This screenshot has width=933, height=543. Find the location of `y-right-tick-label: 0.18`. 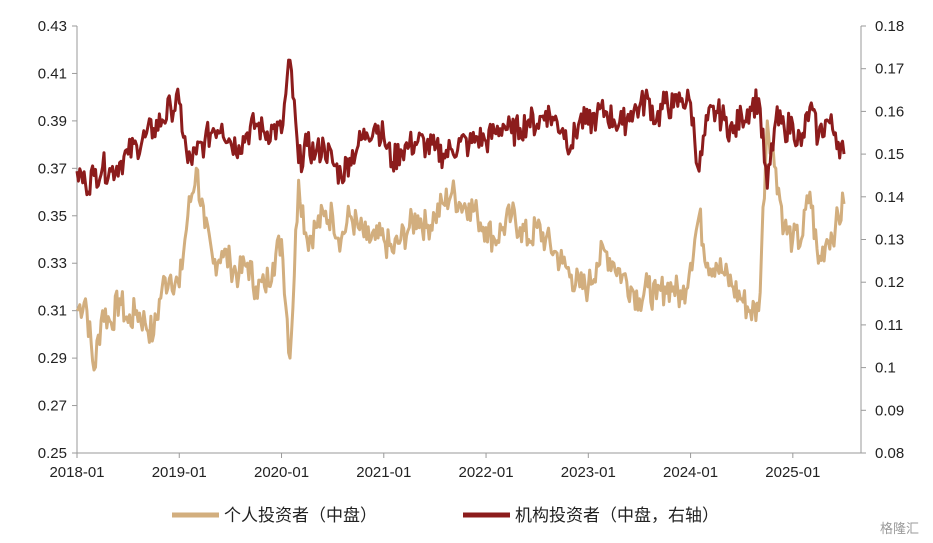

y-right-tick-label: 0.18 is located at coordinates (889, 26).